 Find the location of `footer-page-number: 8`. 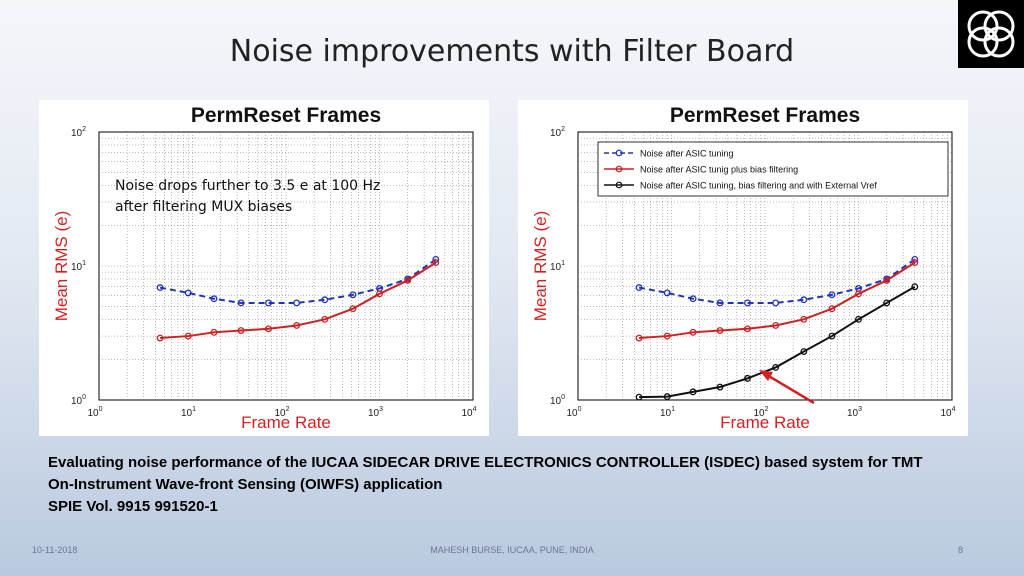

footer-page-number: 8 is located at coordinates (961, 550).